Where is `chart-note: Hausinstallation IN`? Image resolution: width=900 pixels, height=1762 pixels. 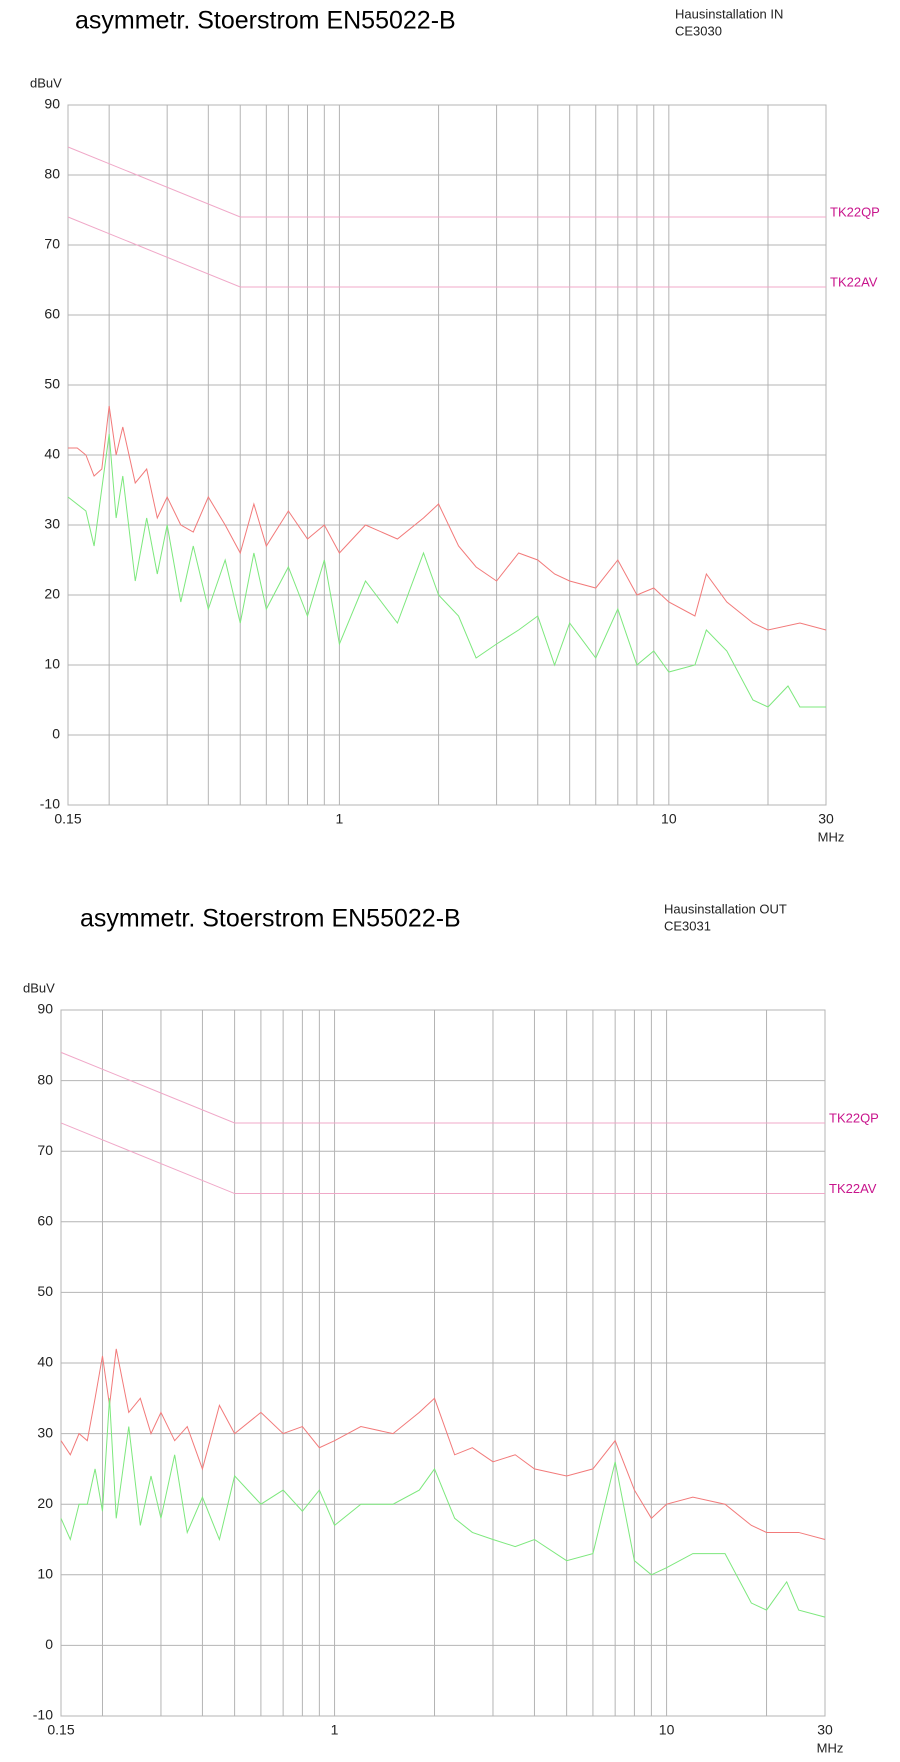 chart-note: Hausinstallation IN is located at coordinates (729, 13).